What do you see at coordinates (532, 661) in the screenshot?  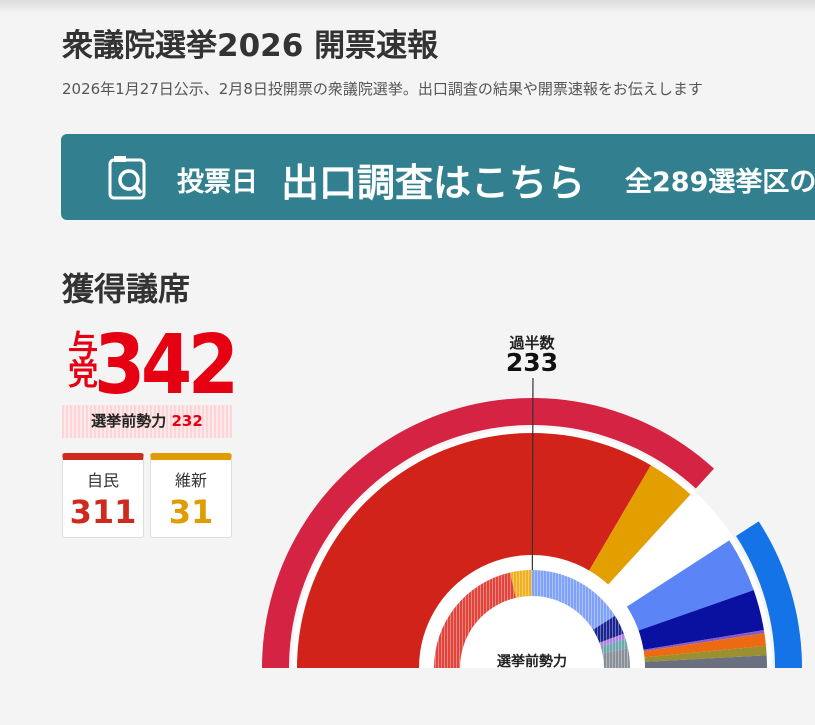 I see `center-label: 選挙前勢力` at bounding box center [532, 661].